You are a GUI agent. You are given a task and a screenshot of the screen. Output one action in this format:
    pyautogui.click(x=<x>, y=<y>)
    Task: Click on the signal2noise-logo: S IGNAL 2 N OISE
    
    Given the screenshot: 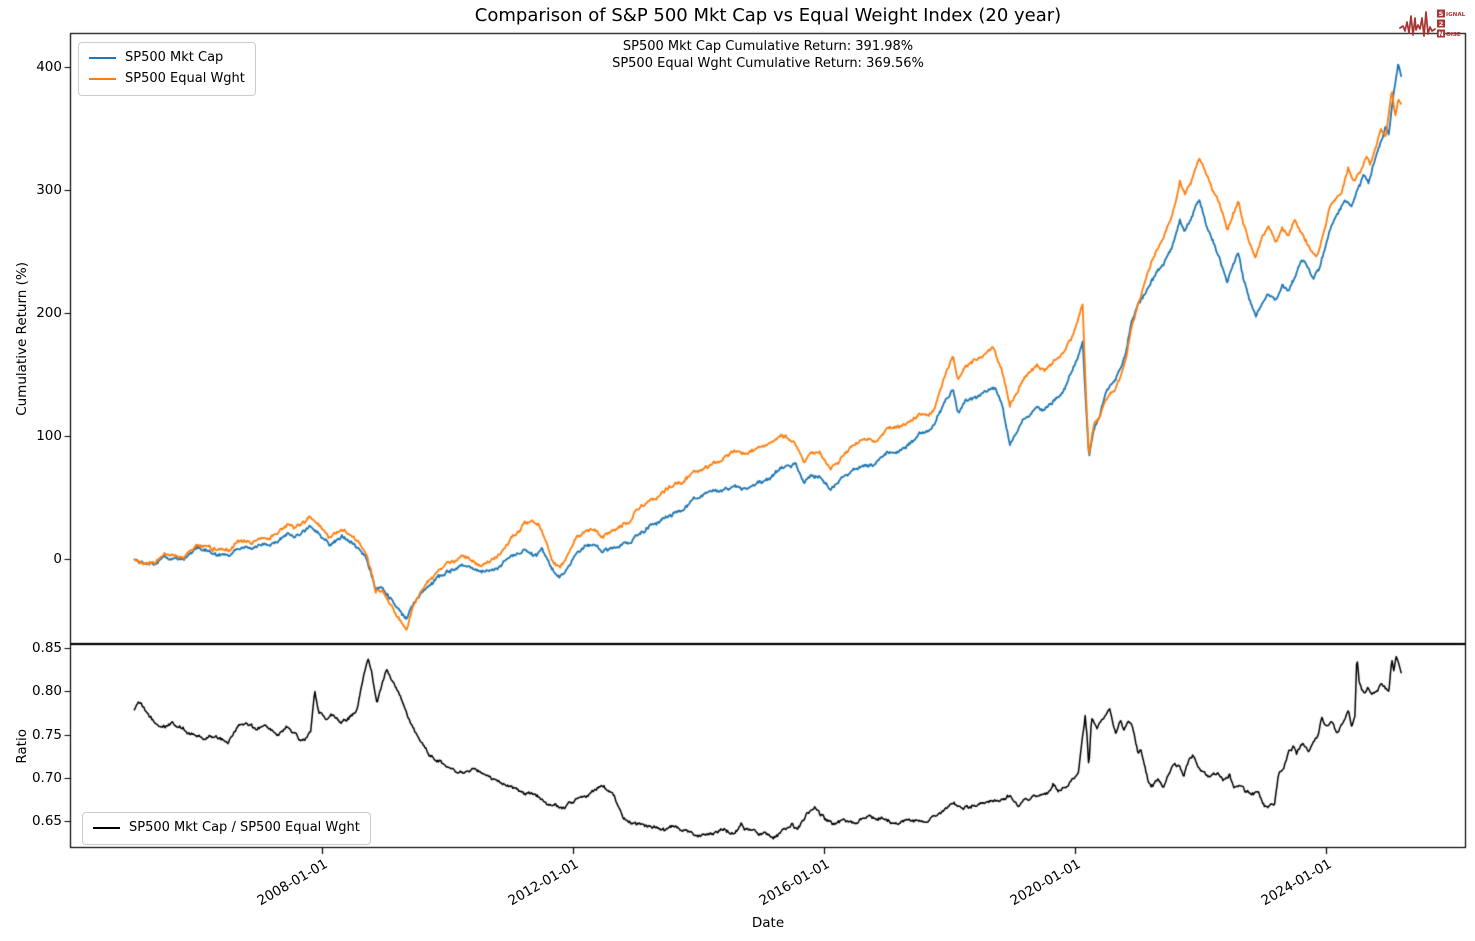 What is the action you would take?
    pyautogui.click(x=1432, y=23)
    